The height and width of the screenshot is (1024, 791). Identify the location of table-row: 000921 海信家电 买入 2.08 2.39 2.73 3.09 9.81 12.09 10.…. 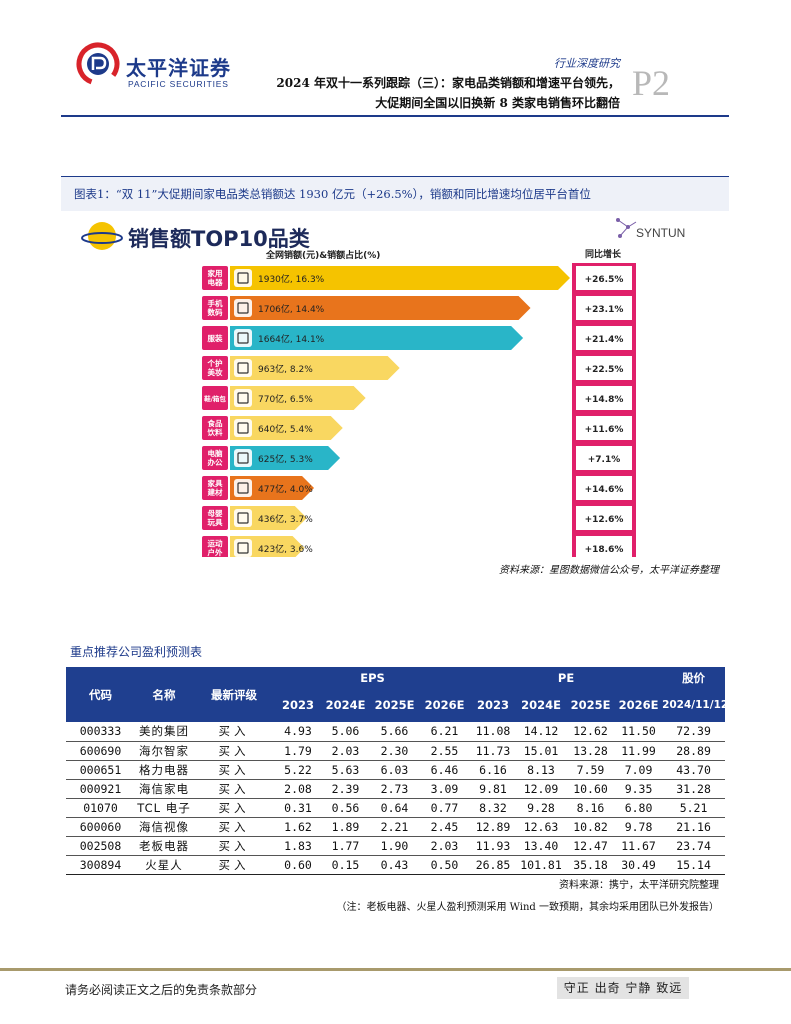
(396, 789).